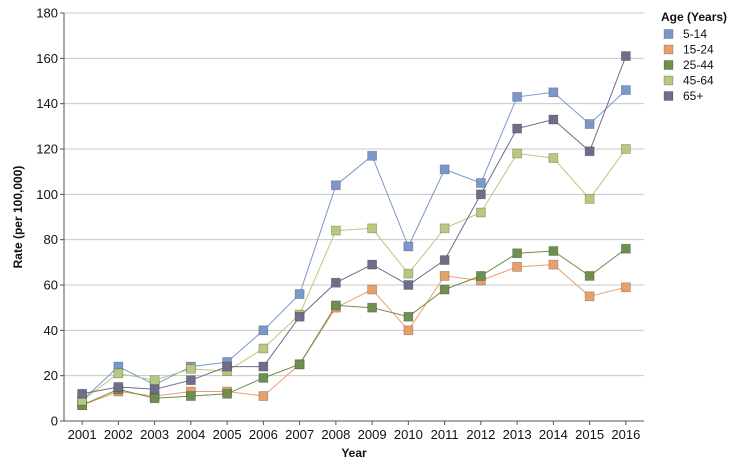  What do you see at coordinates (698, 81) in the screenshot?
I see `legend-label: 45-64` at bounding box center [698, 81].